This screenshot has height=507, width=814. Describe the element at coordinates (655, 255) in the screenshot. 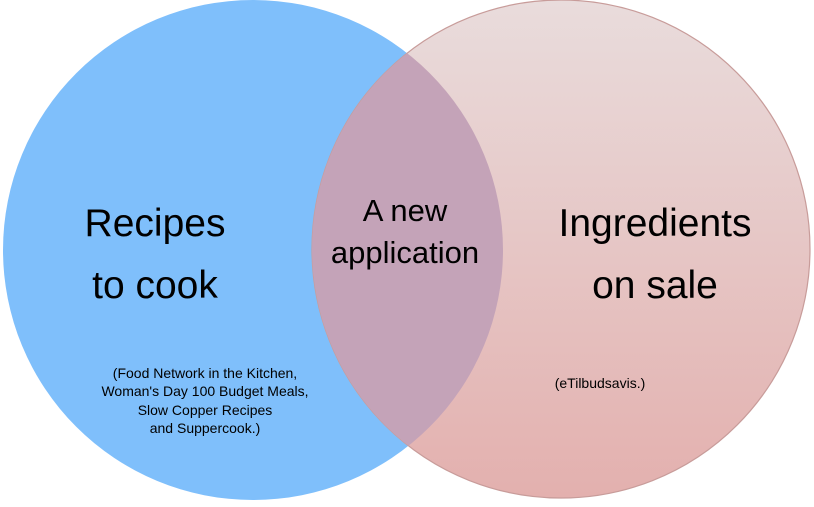

I see `right-circle-title: Ingredients on sale` at that location.